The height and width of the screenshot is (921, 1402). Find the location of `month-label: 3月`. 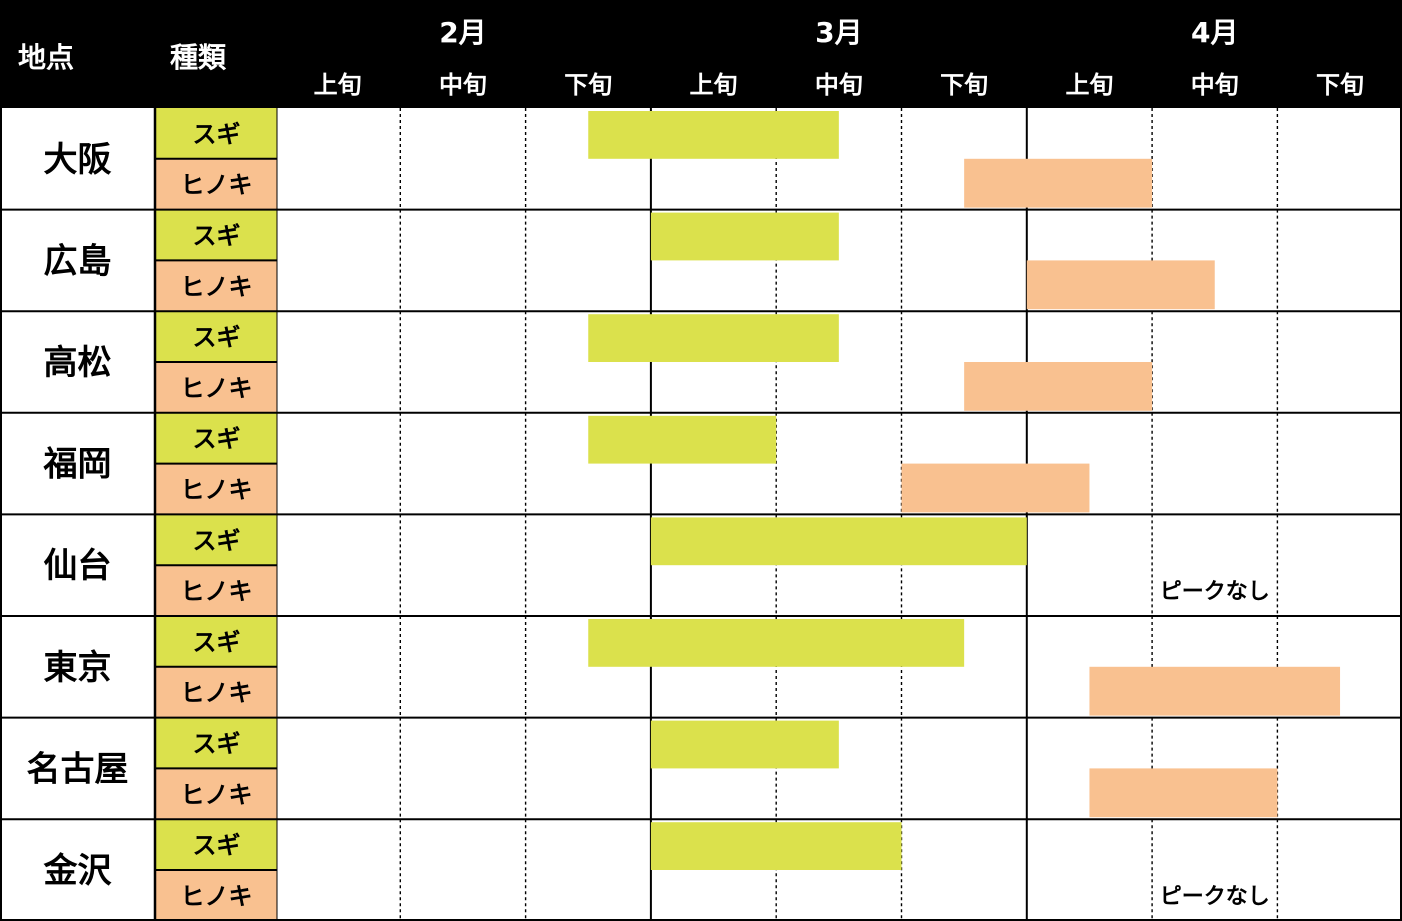

month-label: 3月 is located at coordinates (838, 32).